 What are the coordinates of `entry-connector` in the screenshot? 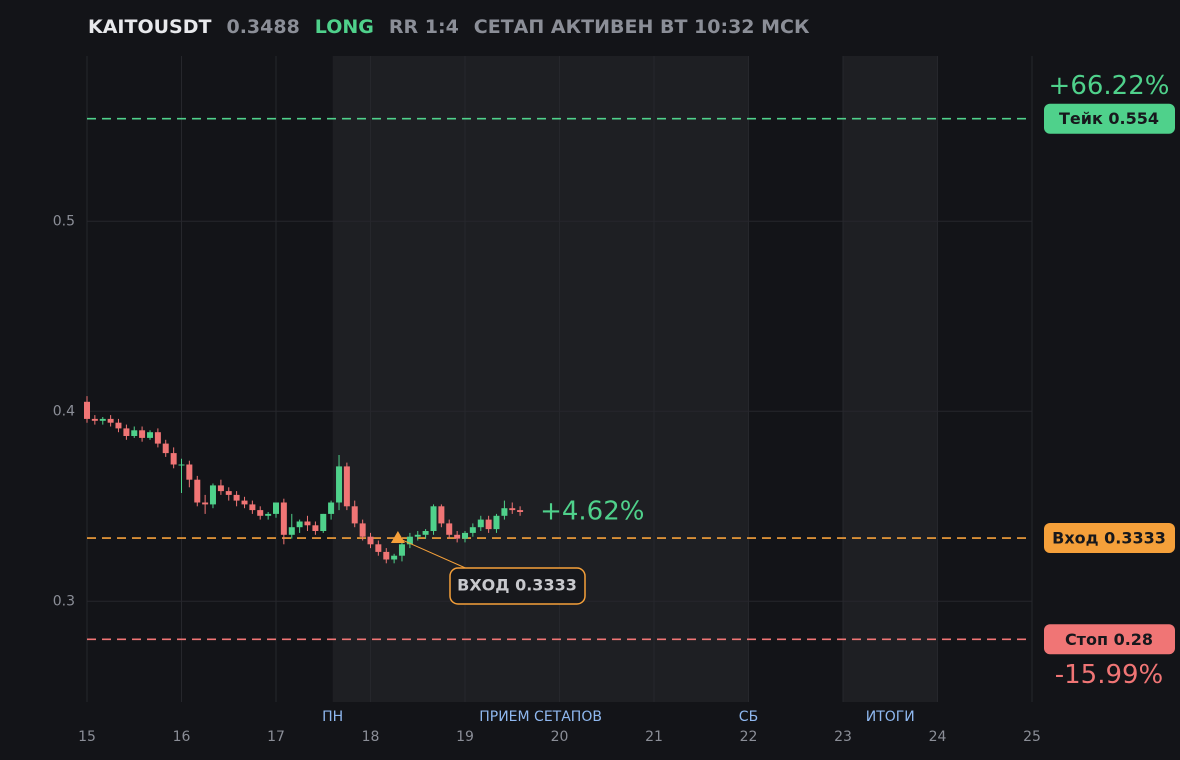 It's located at (434, 554).